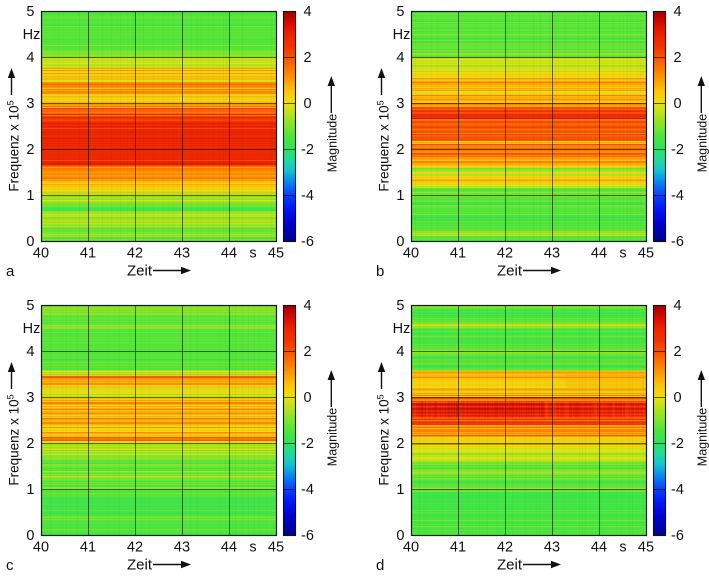  I want to click on svg-text: d, so click(380, 565).